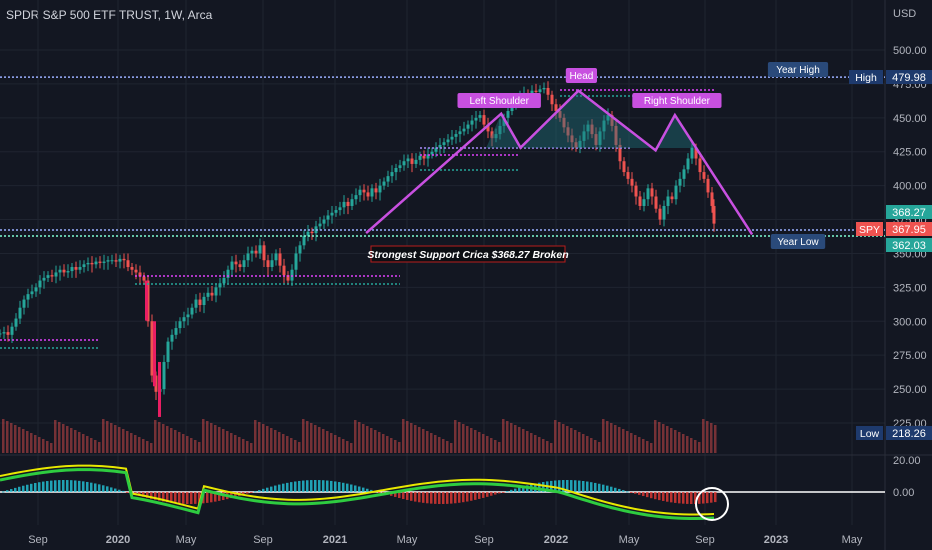  I want to click on osc-main-line, so click(357, 494).